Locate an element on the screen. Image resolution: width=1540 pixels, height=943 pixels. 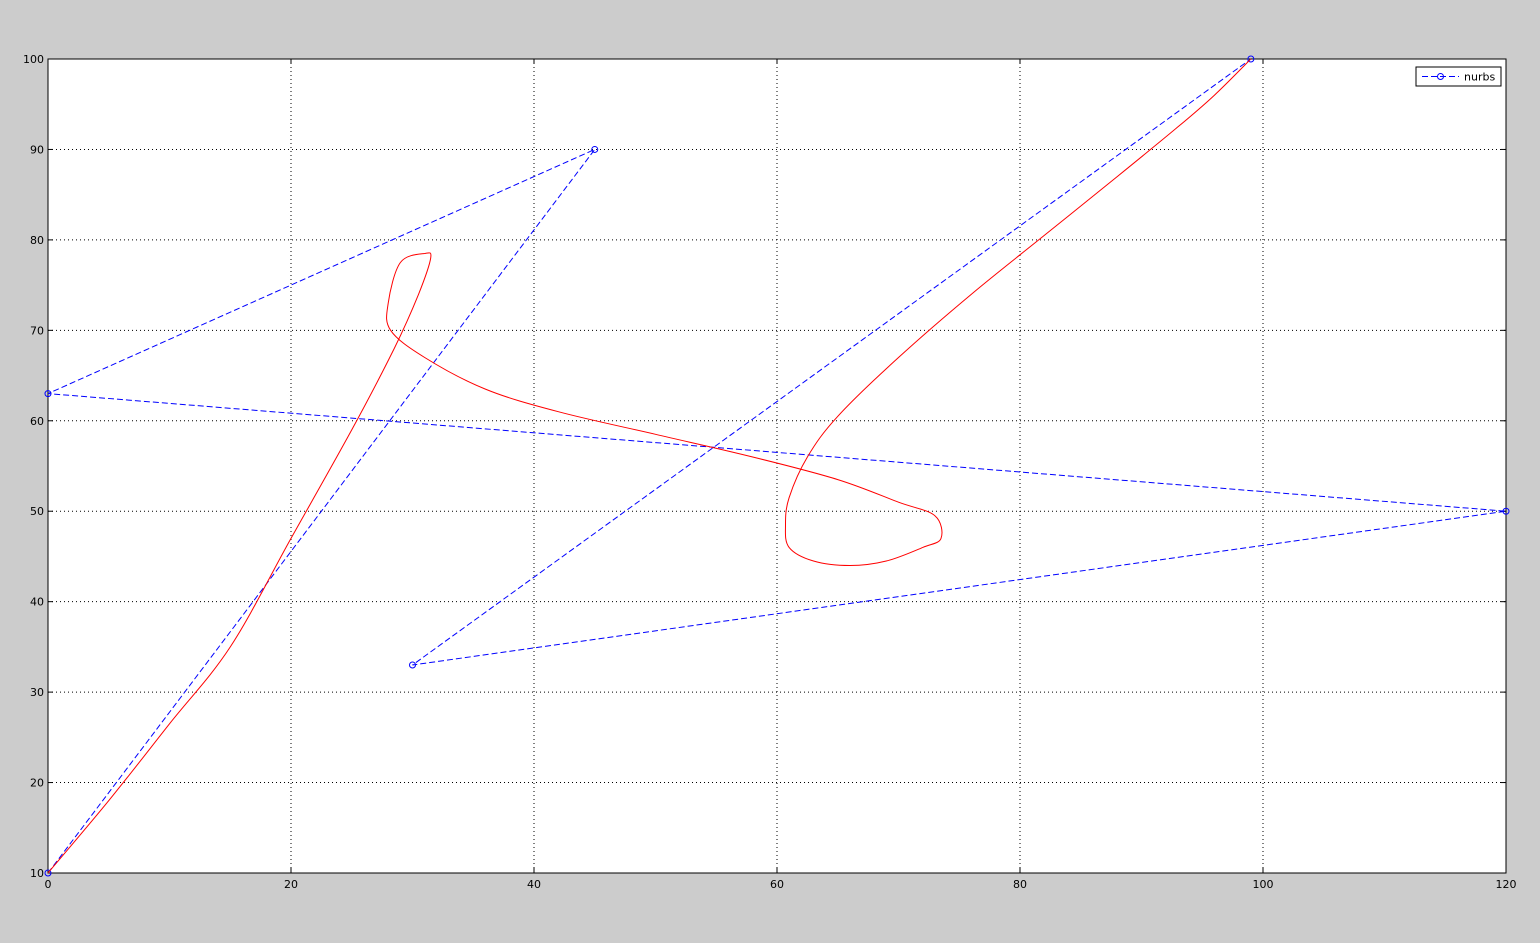
y-tick-label: 20 is located at coordinates (37, 783).